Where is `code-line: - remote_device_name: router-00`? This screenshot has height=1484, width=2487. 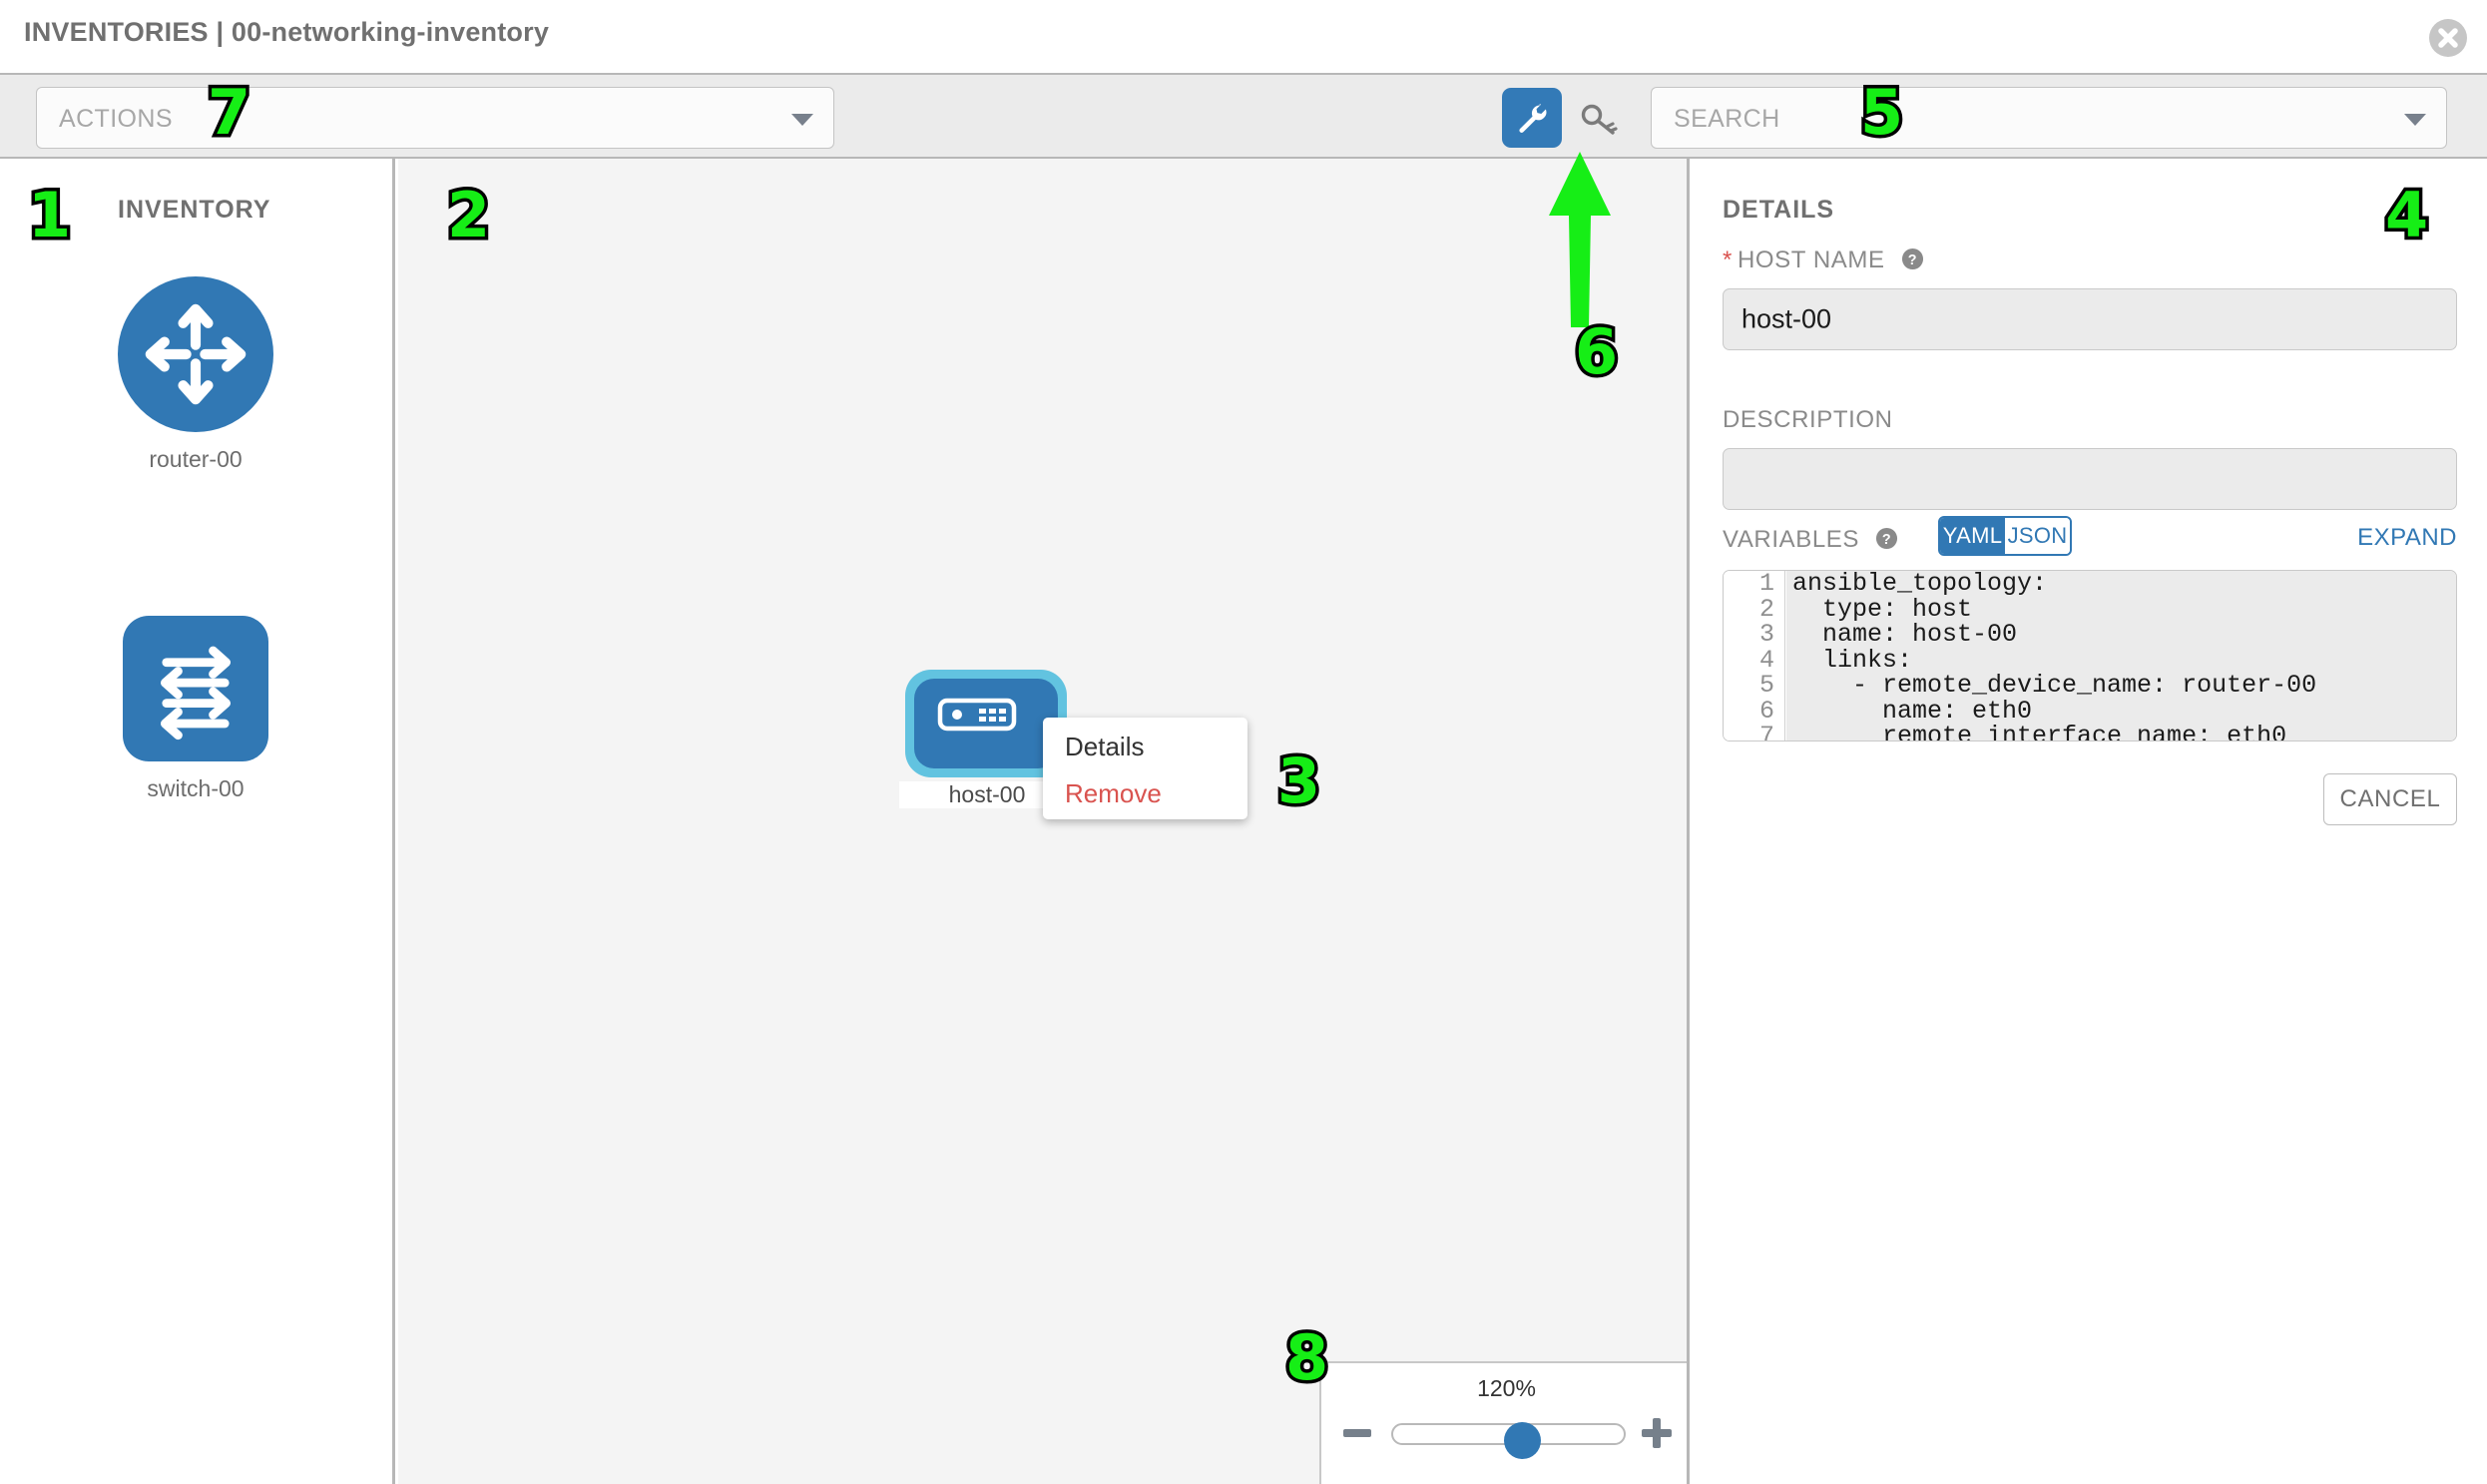 code-line: - remote_device_name: router-00 is located at coordinates (2055, 685).